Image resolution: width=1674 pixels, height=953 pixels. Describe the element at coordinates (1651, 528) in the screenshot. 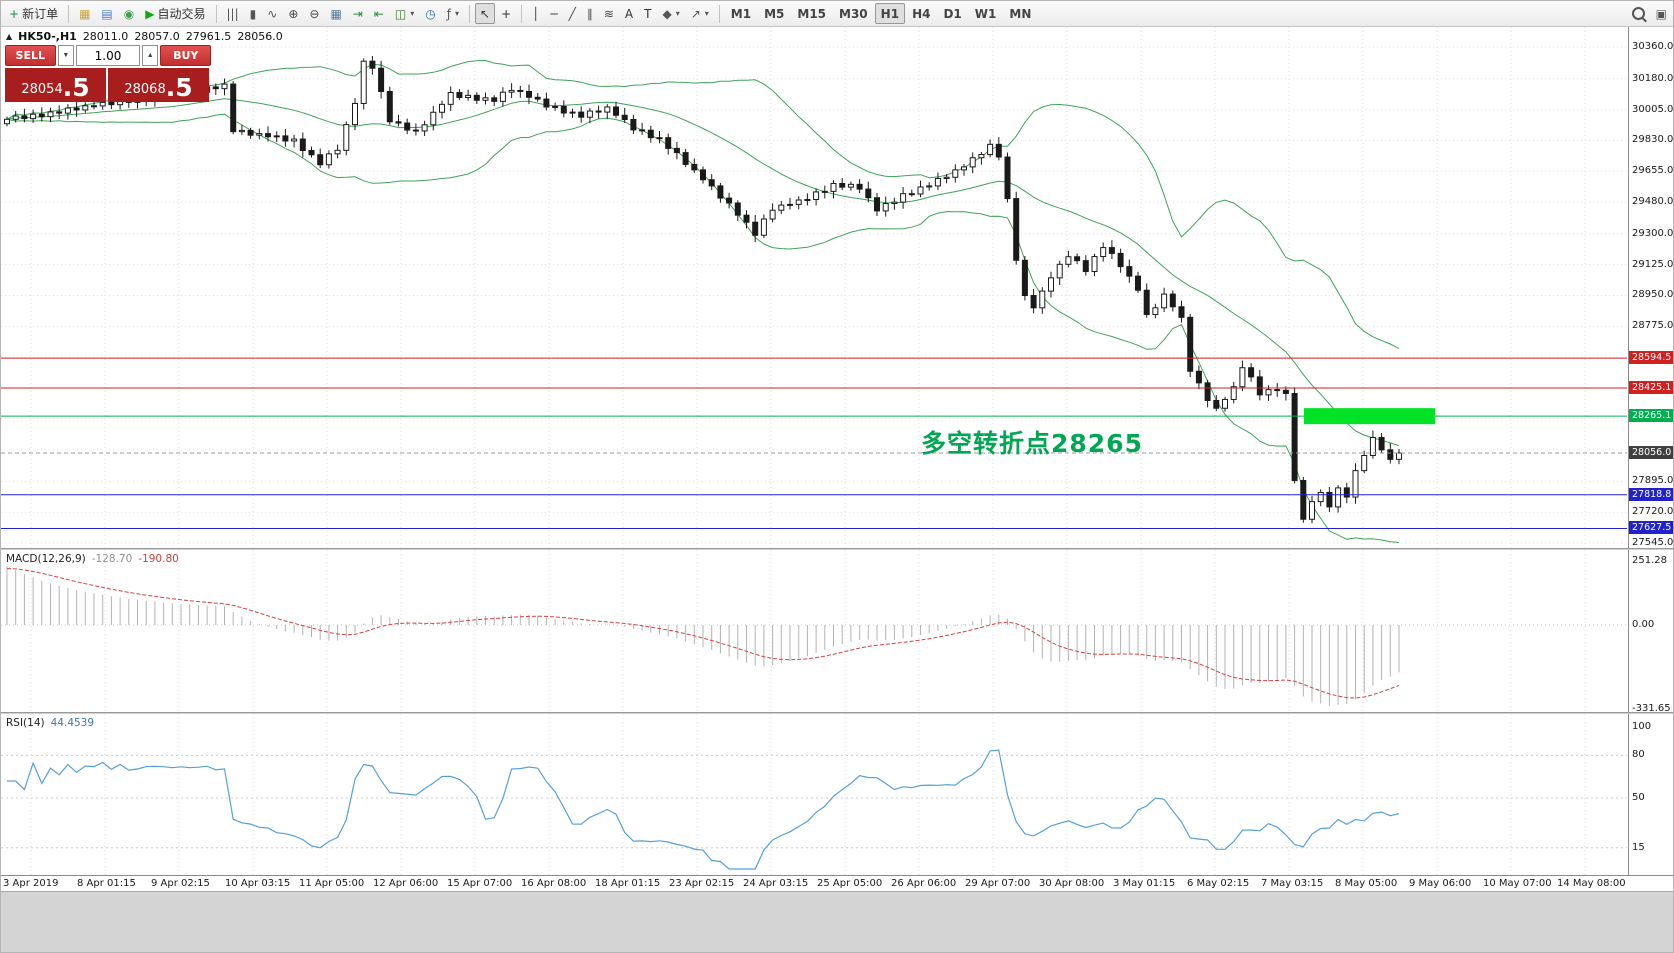

I see `price-level-badge: 27627.5` at that location.